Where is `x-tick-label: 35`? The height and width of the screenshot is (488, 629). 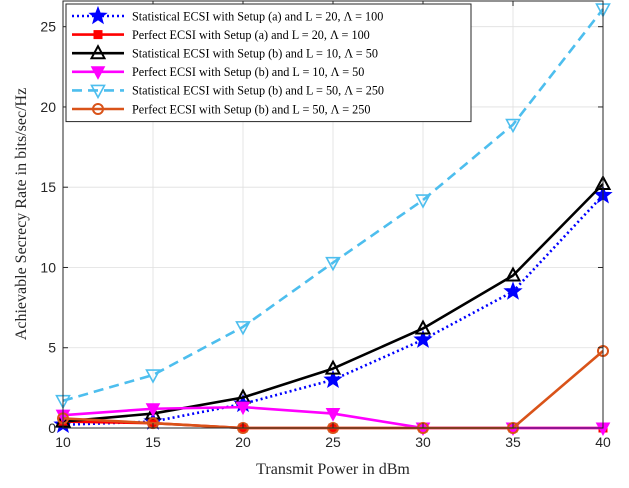
x-tick-label: 35 is located at coordinates (513, 442).